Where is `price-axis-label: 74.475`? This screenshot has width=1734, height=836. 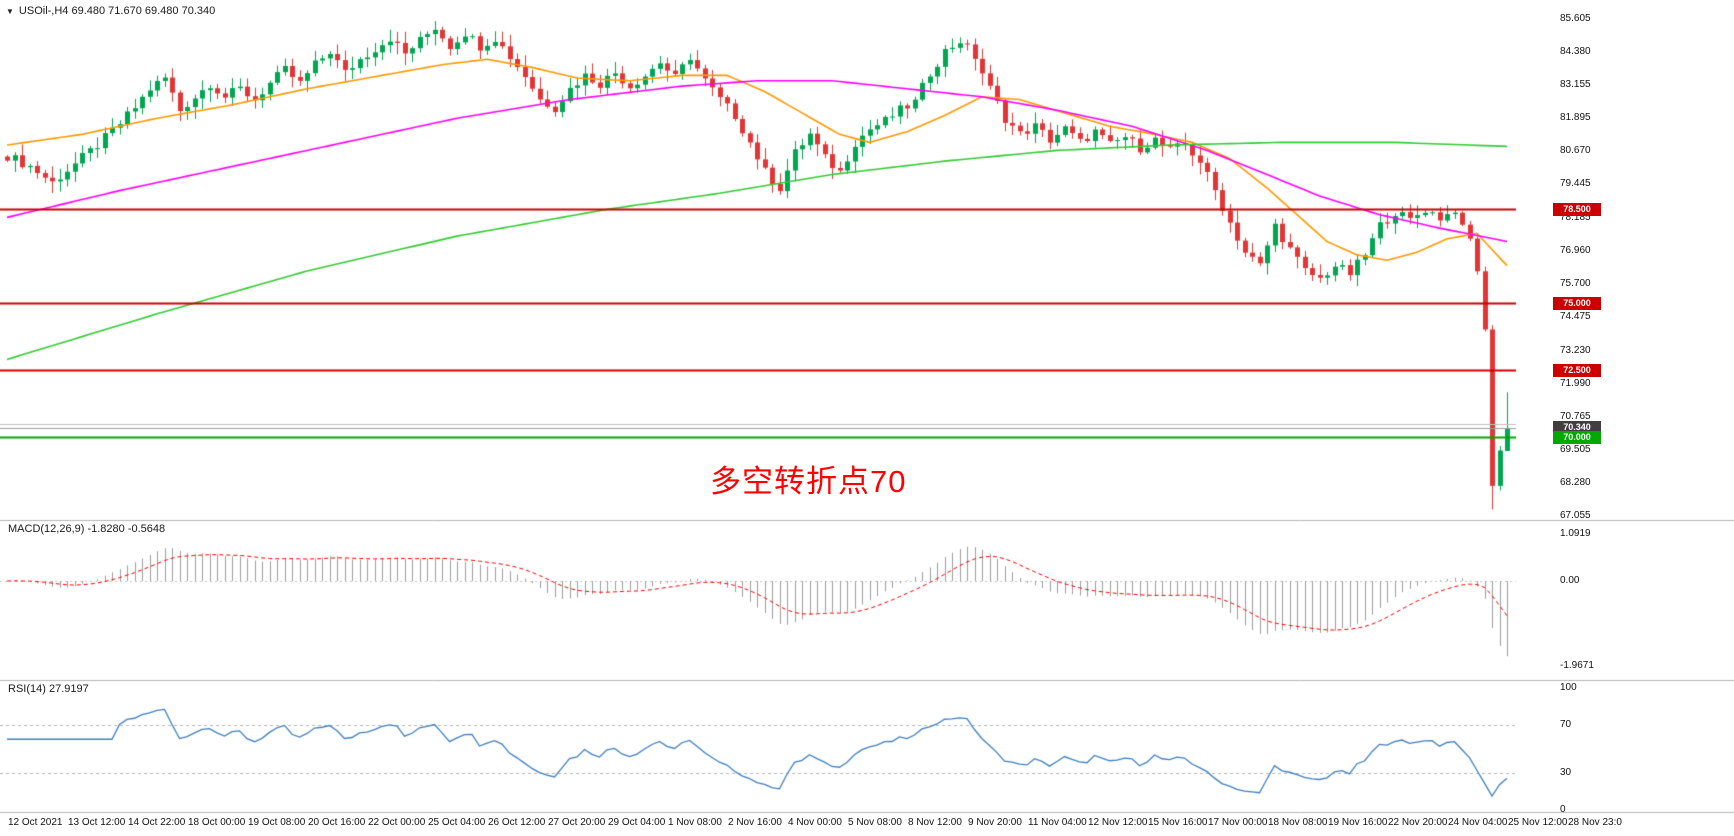 price-axis-label: 74.475 is located at coordinates (1575, 317).